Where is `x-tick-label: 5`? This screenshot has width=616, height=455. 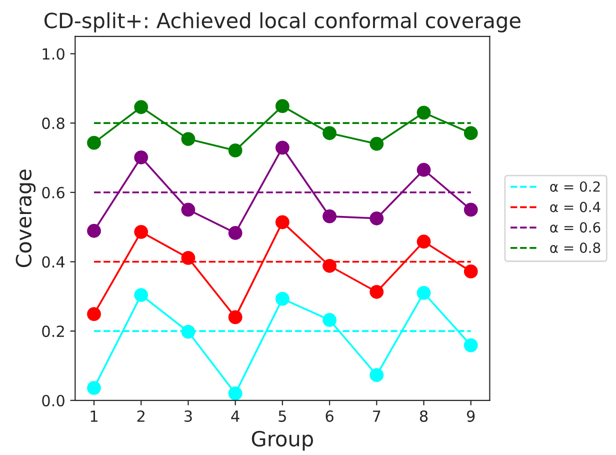 x-tick-label: 5 is located at coordinates (282, 416).